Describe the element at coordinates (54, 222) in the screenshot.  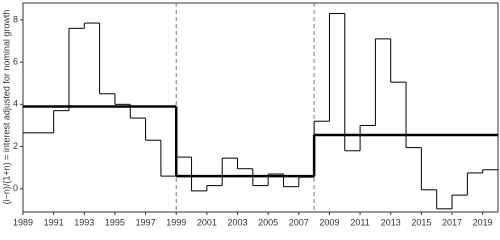
I see `x-tick-label: 1991` at that location.